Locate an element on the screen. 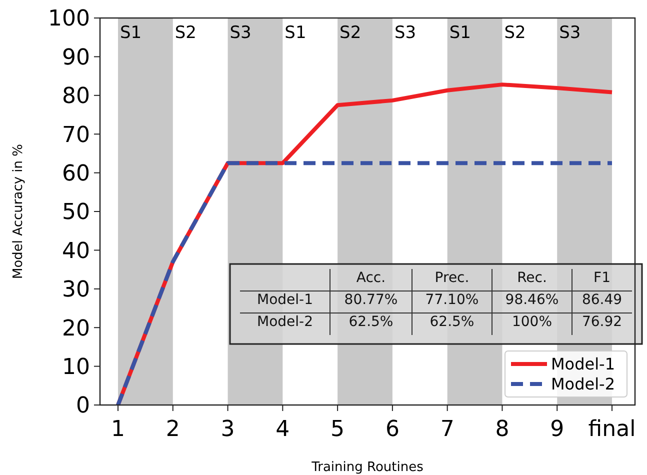 This screenshot has height=475, width=647. annotation: 80.77% is located at coordinates (371, 300).